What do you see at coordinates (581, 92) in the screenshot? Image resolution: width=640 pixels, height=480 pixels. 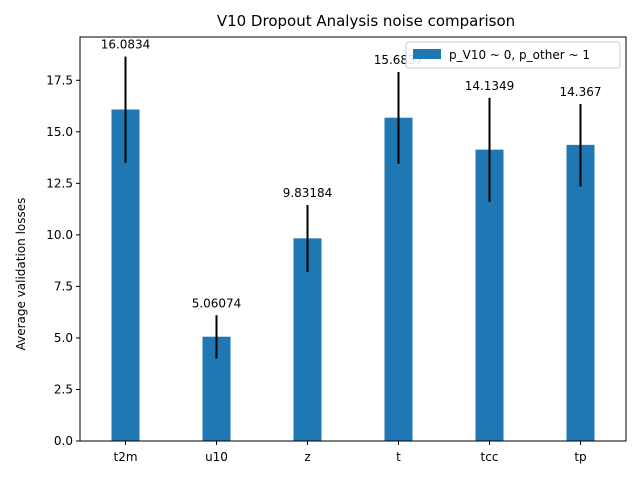 I see `value-label: 14.367` at bounding box center [581, 92].